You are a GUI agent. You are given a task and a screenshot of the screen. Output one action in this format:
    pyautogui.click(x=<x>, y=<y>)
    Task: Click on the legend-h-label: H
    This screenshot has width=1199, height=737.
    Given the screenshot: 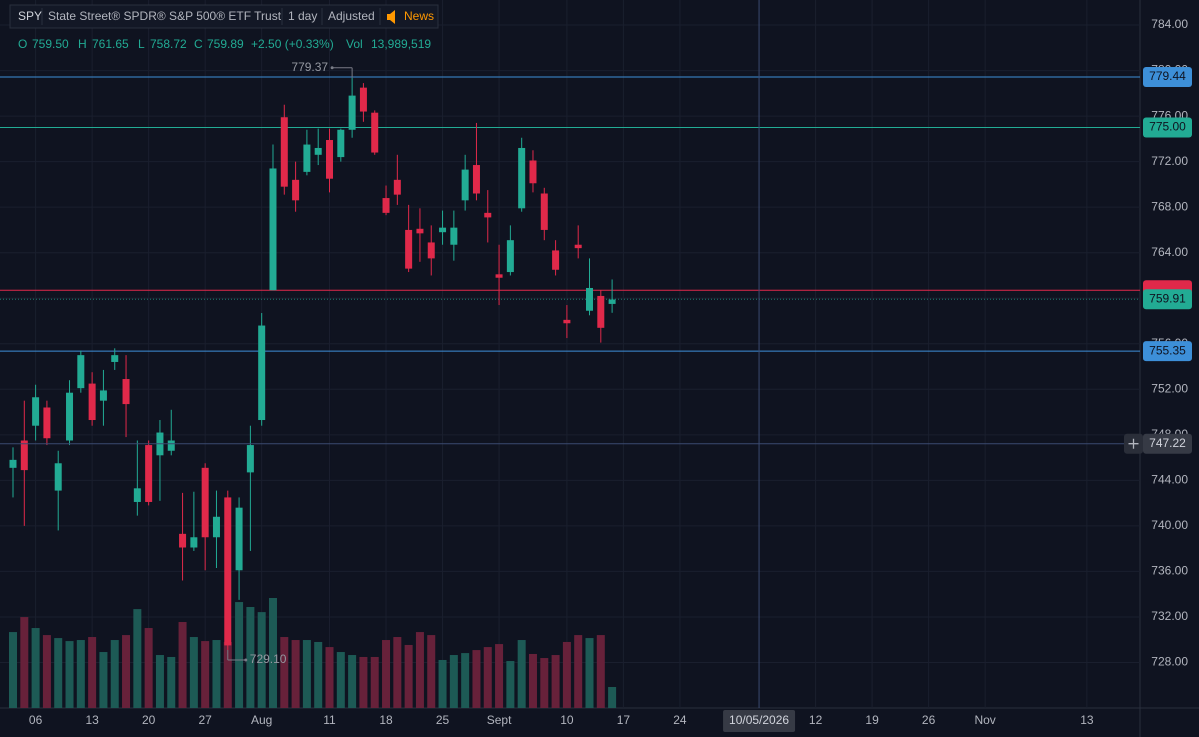 What is the action you would take?
    pyautogui.click(x=82, y=44)
    